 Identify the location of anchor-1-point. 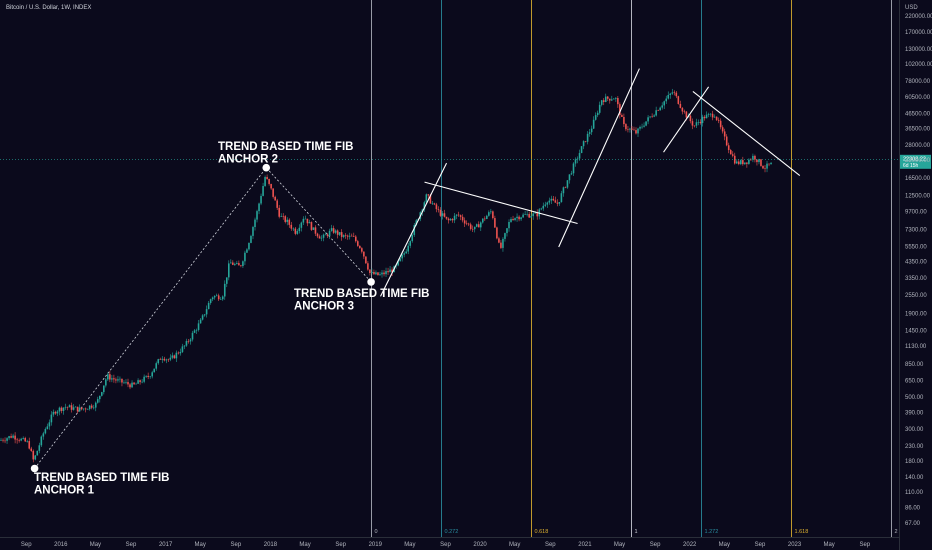
(34, 468).